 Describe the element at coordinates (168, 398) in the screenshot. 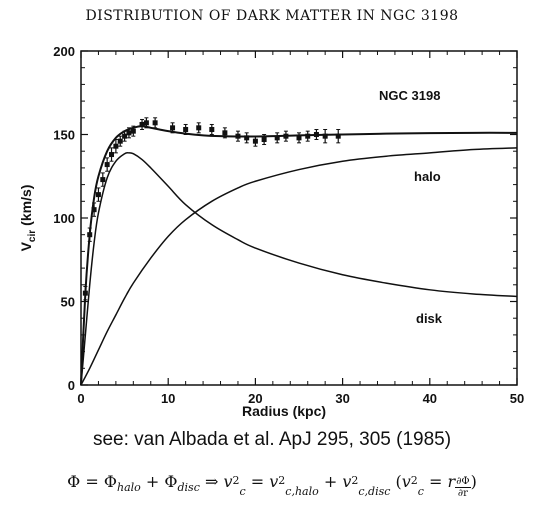

I see `x-tick-label-10: 10` at that location.